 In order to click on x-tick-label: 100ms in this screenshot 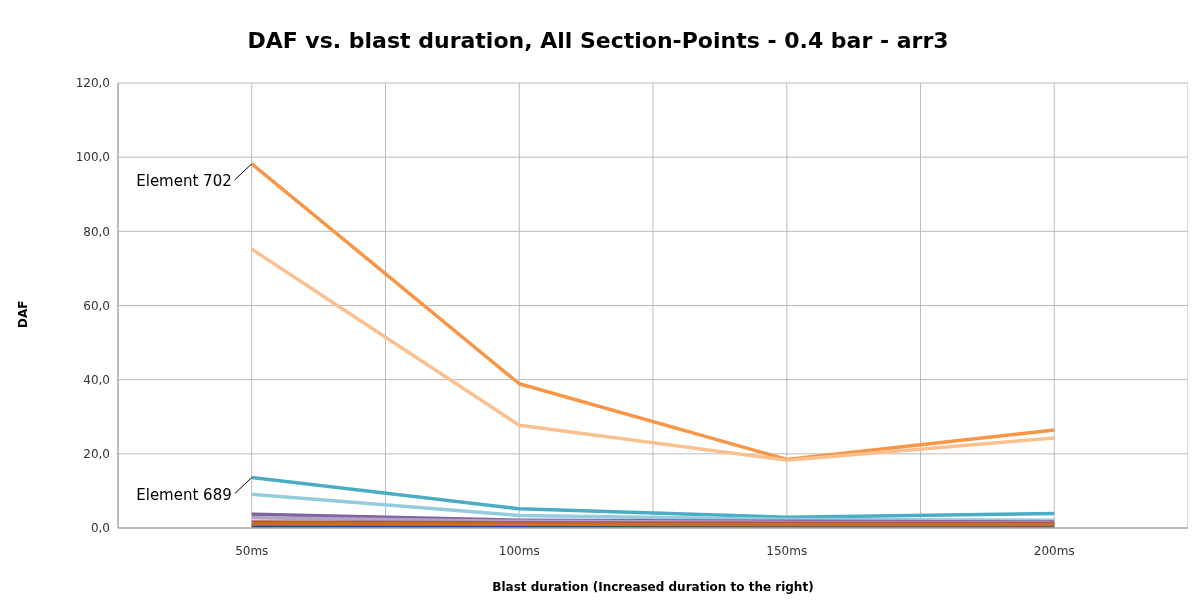, I will do `click(519, 550)`.